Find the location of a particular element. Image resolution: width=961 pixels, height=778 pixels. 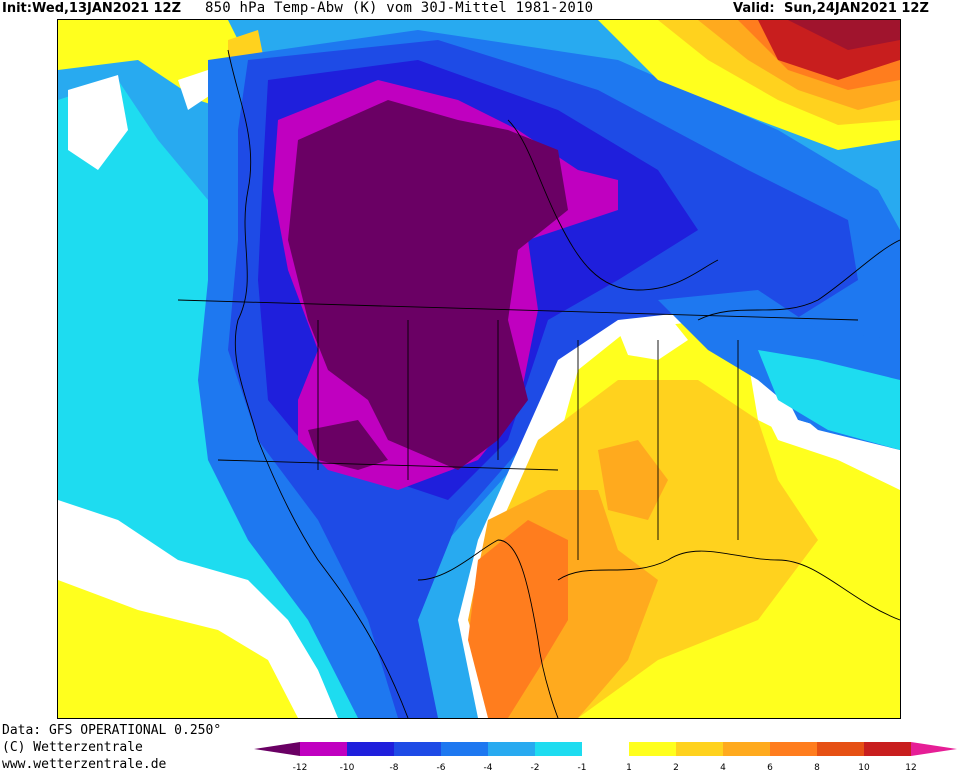

legend-tick-label: -1 is located at coordinates (582, 768).